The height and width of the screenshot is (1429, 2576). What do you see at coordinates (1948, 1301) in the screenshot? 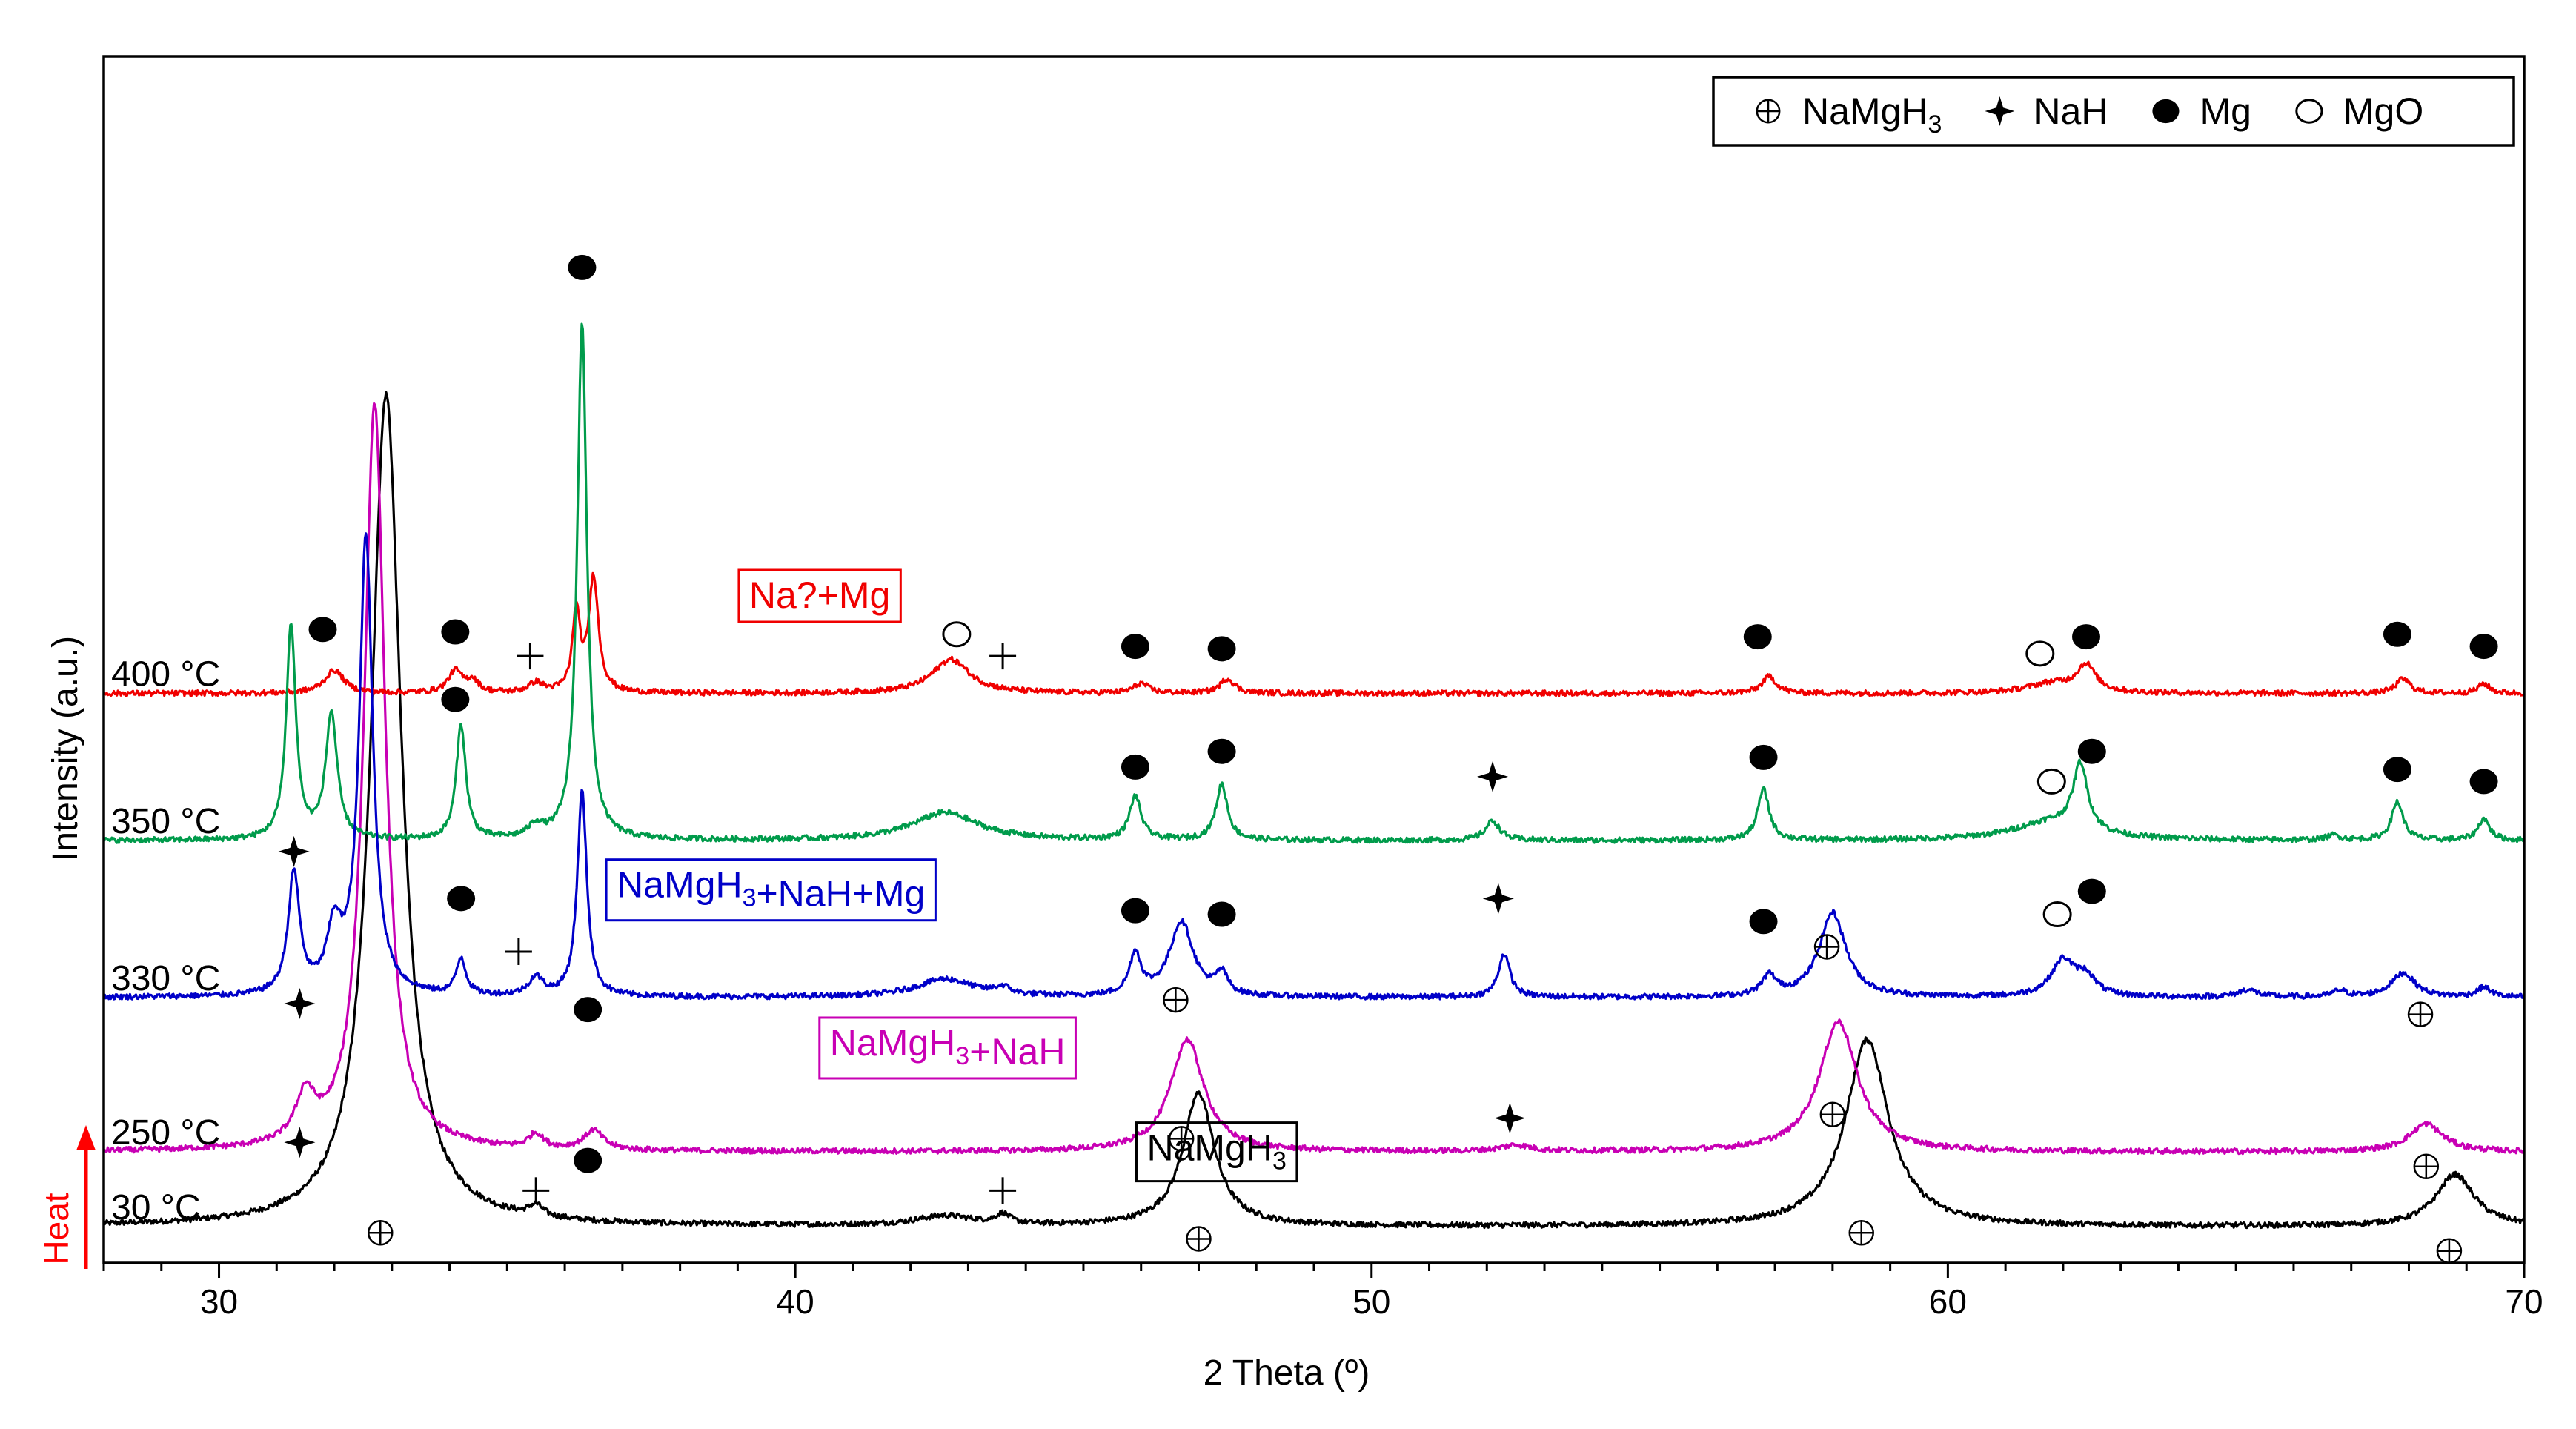
I see `x-tick-label: 60` at bounding box center [1948, 1301].